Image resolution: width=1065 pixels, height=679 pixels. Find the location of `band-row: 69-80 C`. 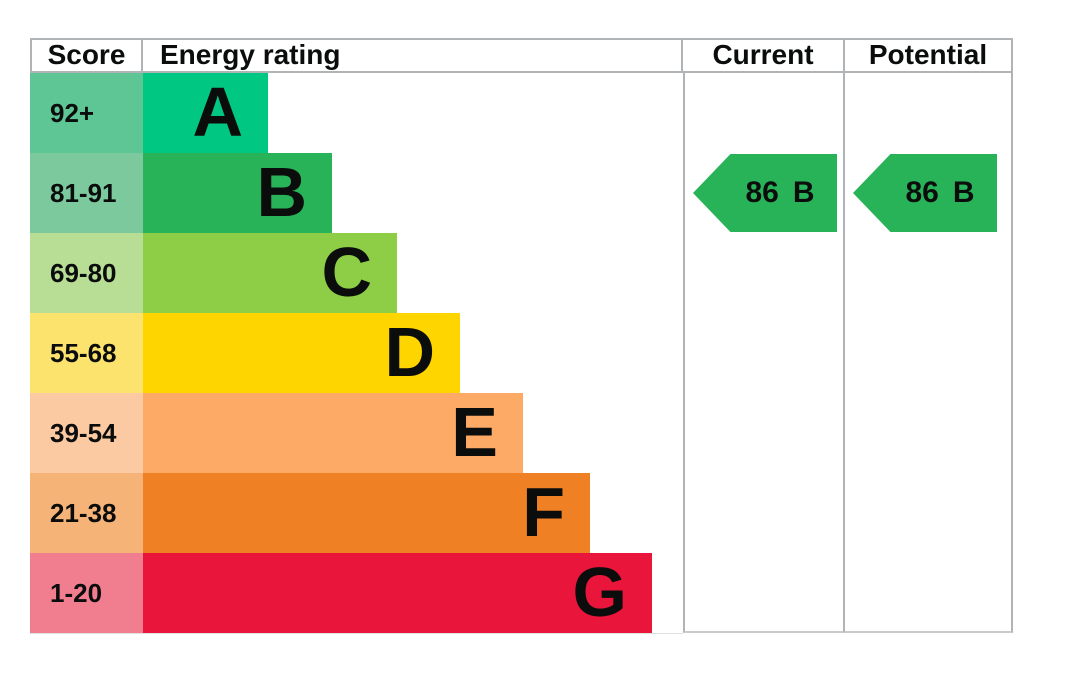

band-row: 69-80 C is located at coordinates (356, 273).